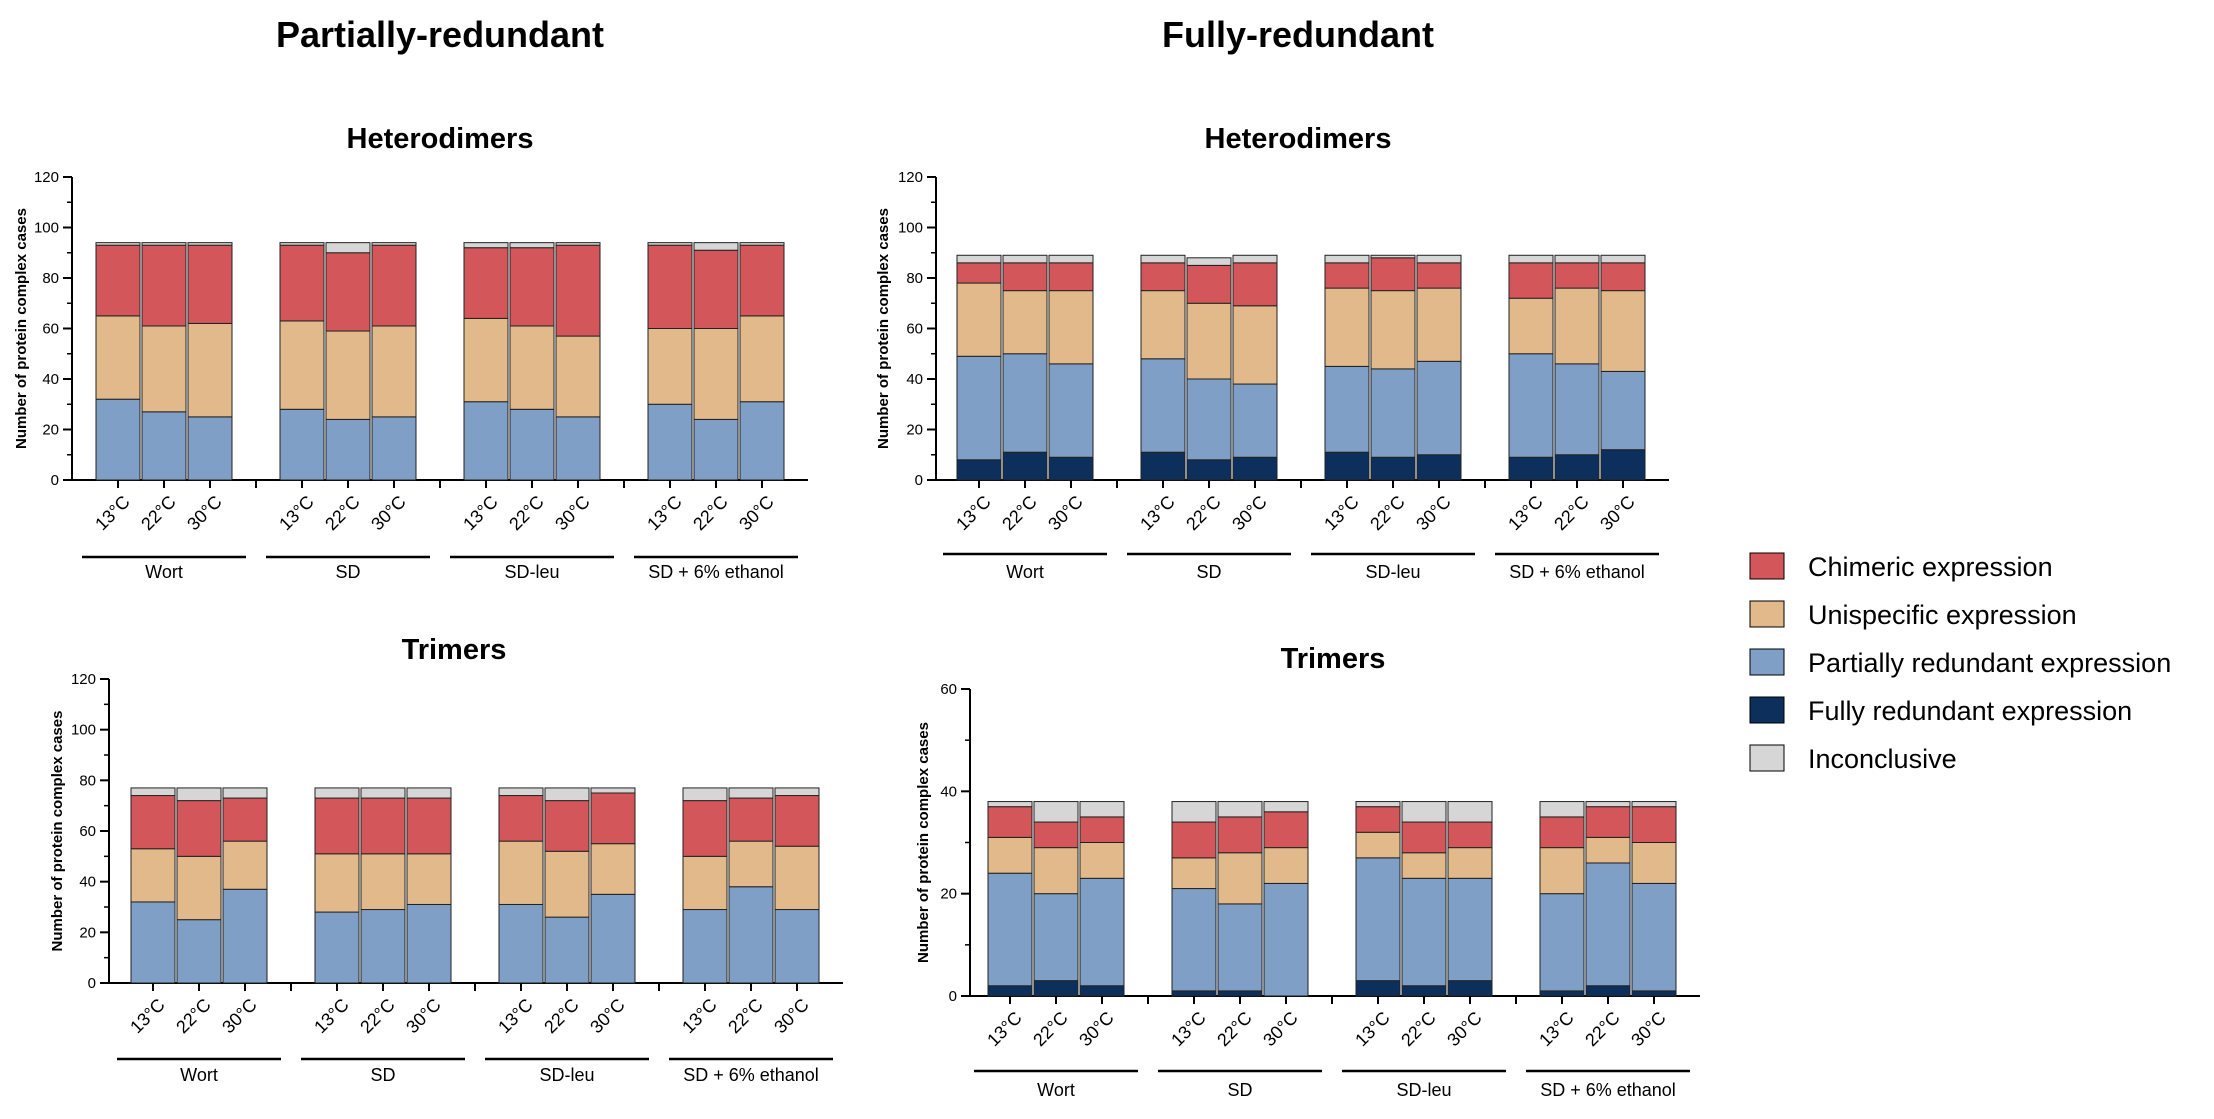 This screenshot has width=2214, height=1119. What do you see at coordinates (87, 882) in the screenshot?
I see `y-tick-label: 40` at bounding box center [87, 882].